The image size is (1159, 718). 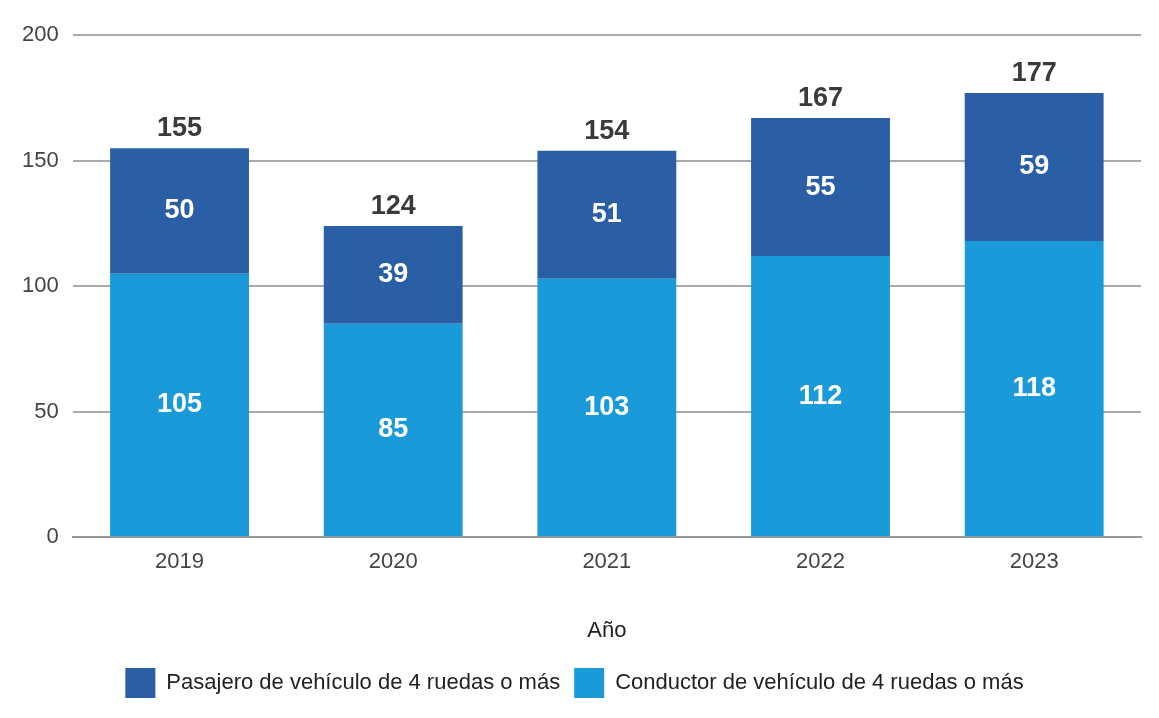 What do you see at coordinates (607, 129) in the screenshot?
I see `total-label: 154` at bounding box center [607, 129].